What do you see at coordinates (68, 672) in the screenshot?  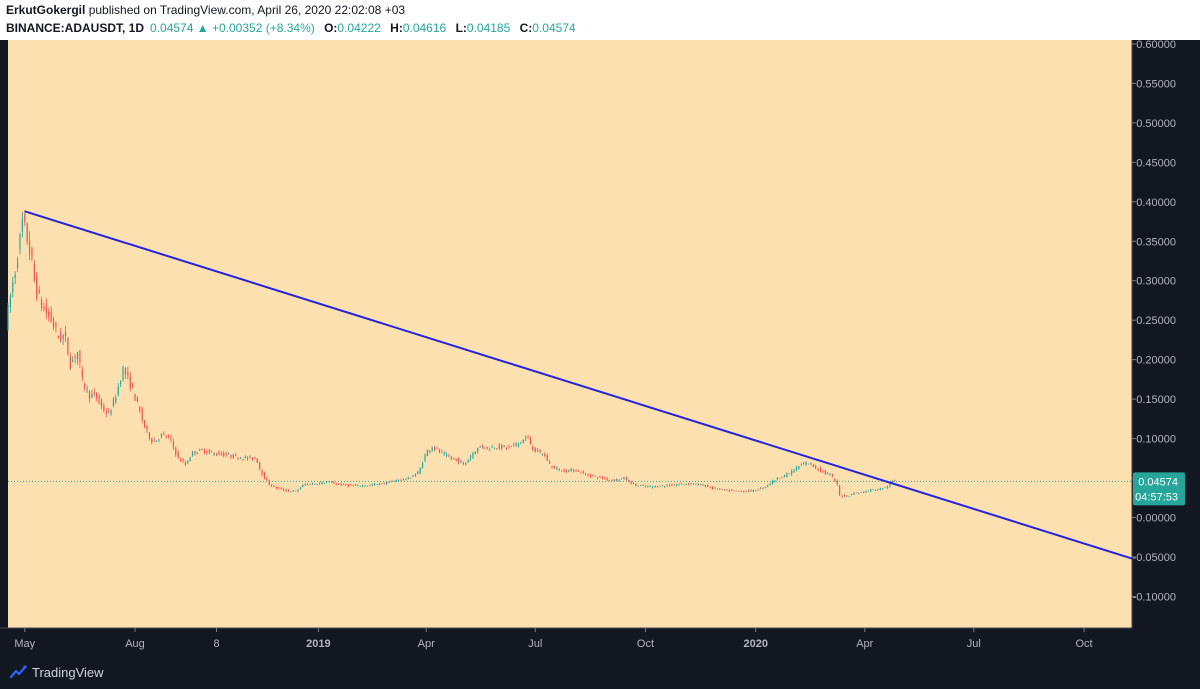 I see `tradingview-brand: TradingView` at bounding box center [68, 672].